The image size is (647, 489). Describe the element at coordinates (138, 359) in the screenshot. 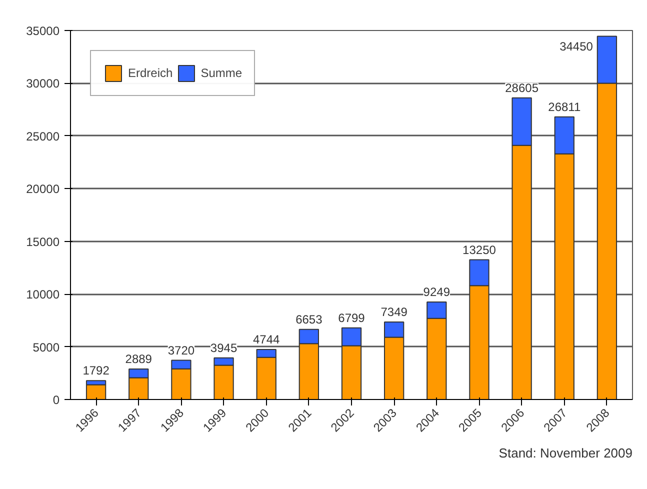

I see `total-label: 2889` at that location.